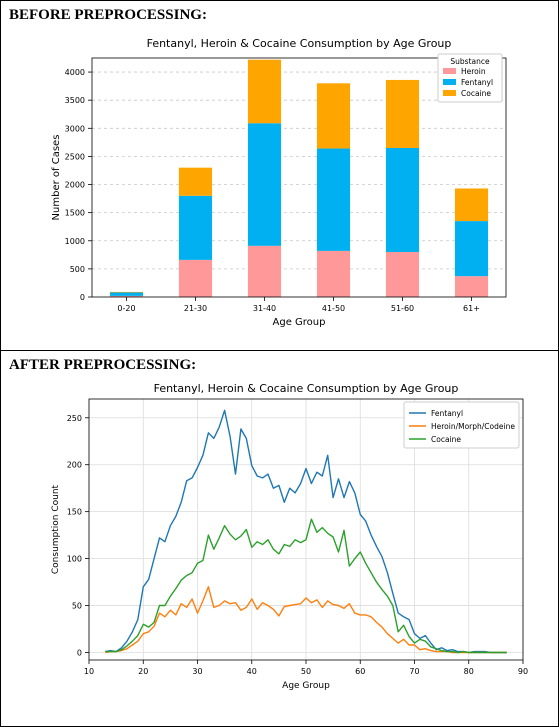 Image resolution: width=559 pixels, height=727 pixels. I want to click on y-axis-label: Consumption Count, so click(56, 529).